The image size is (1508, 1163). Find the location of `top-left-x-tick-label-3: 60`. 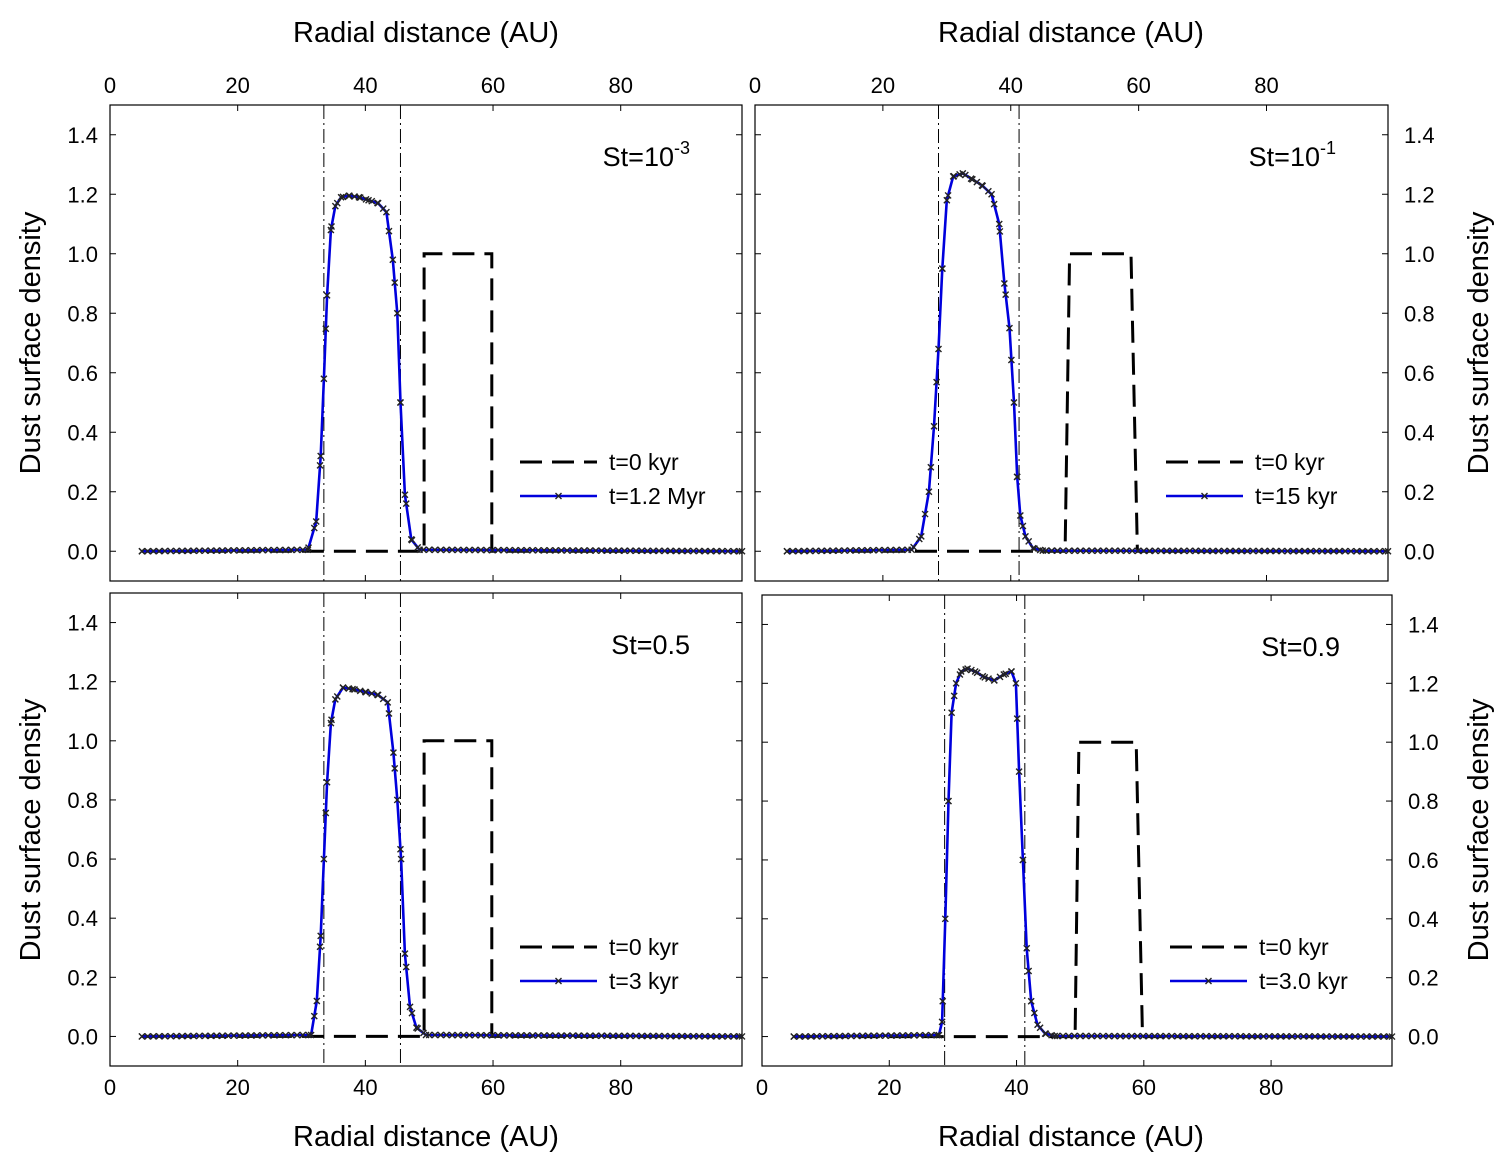

top-left-x-tick-label-3: 60 is located at coordinates (493, 85).